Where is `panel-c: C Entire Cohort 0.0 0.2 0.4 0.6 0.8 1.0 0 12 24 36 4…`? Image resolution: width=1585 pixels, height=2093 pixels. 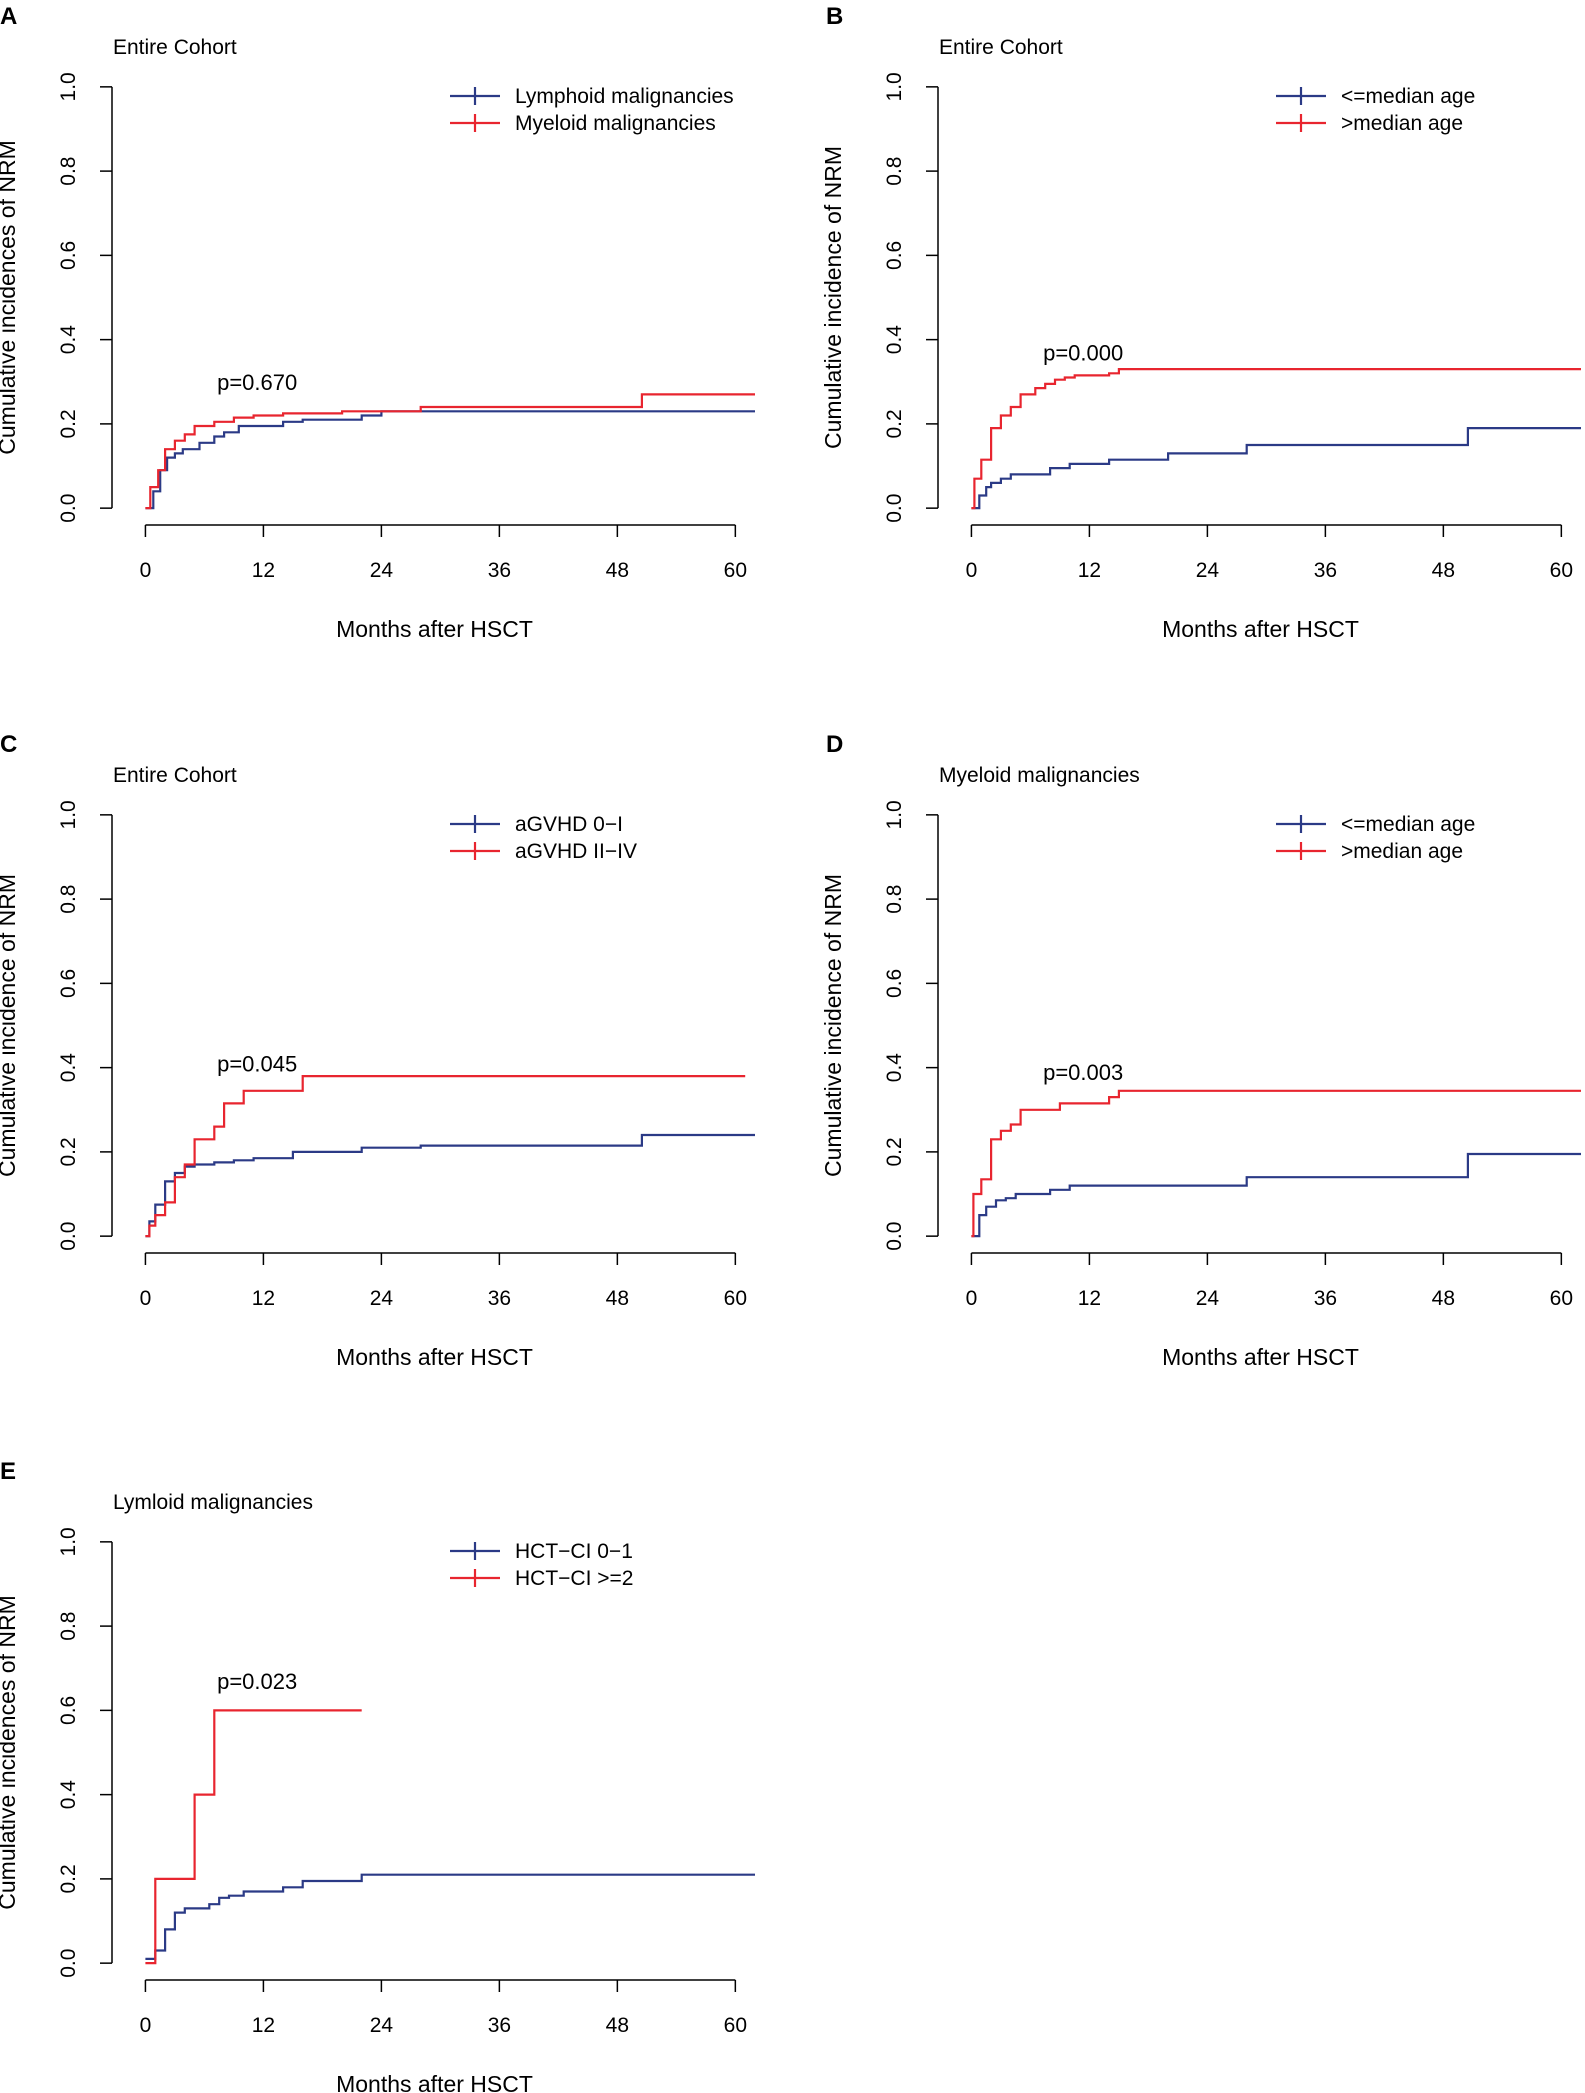
panel-c: C Entire Cohort 0.0 0.2 0.4 0.6 0.8 1.0 0 12 24 36 4… is located at coordinates (377, 1050).